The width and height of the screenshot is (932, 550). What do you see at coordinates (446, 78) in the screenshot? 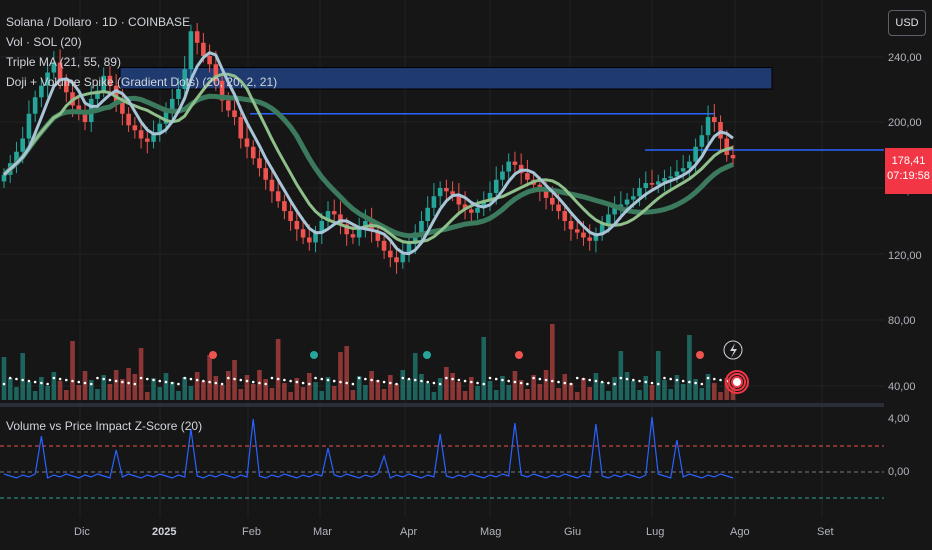
I see `resistance-zone` at bounding box center [446, 78].